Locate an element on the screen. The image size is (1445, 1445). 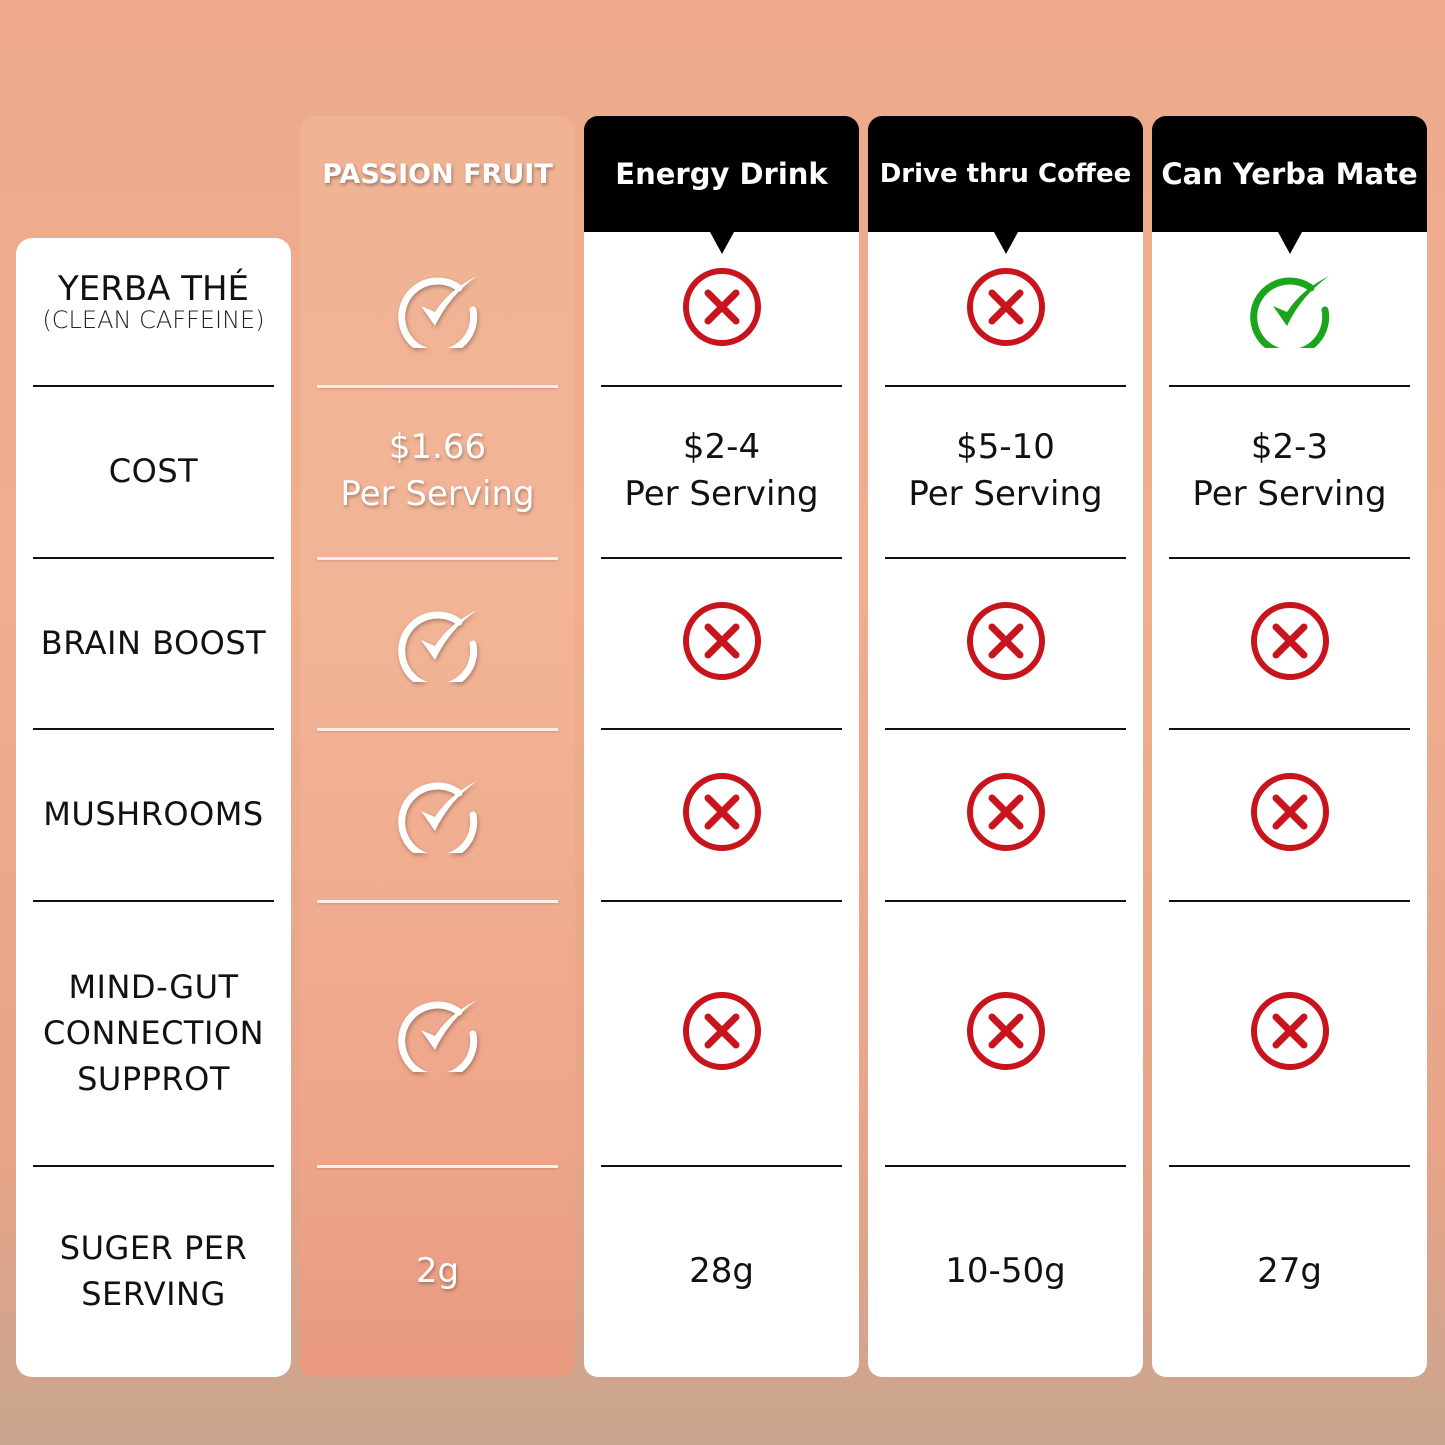
row-label: MUSHROOMS is located at coordinates (153, 814).